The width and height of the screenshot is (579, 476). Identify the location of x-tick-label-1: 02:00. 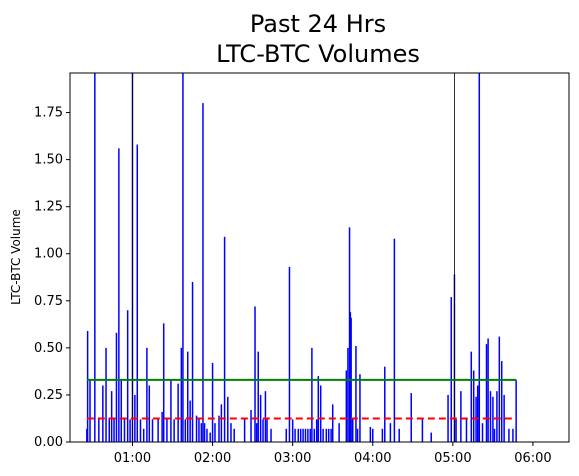
(212, 458).